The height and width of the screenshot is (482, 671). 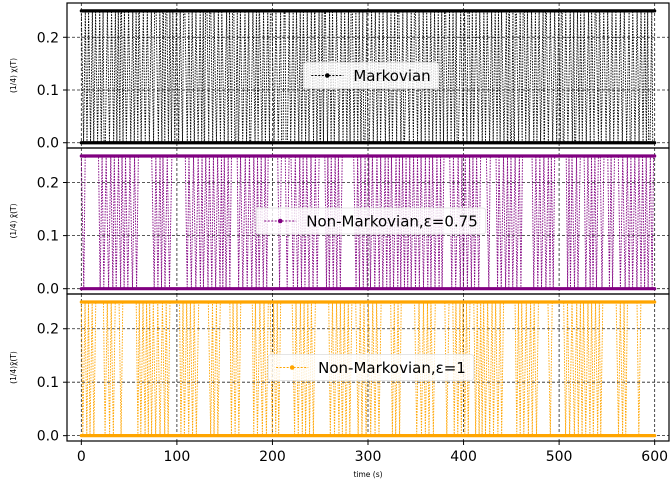 What do you see at coordinates (272, 457) in the screenshot?
I see `x-tick-label: 200` at bounding box center [272, 457].